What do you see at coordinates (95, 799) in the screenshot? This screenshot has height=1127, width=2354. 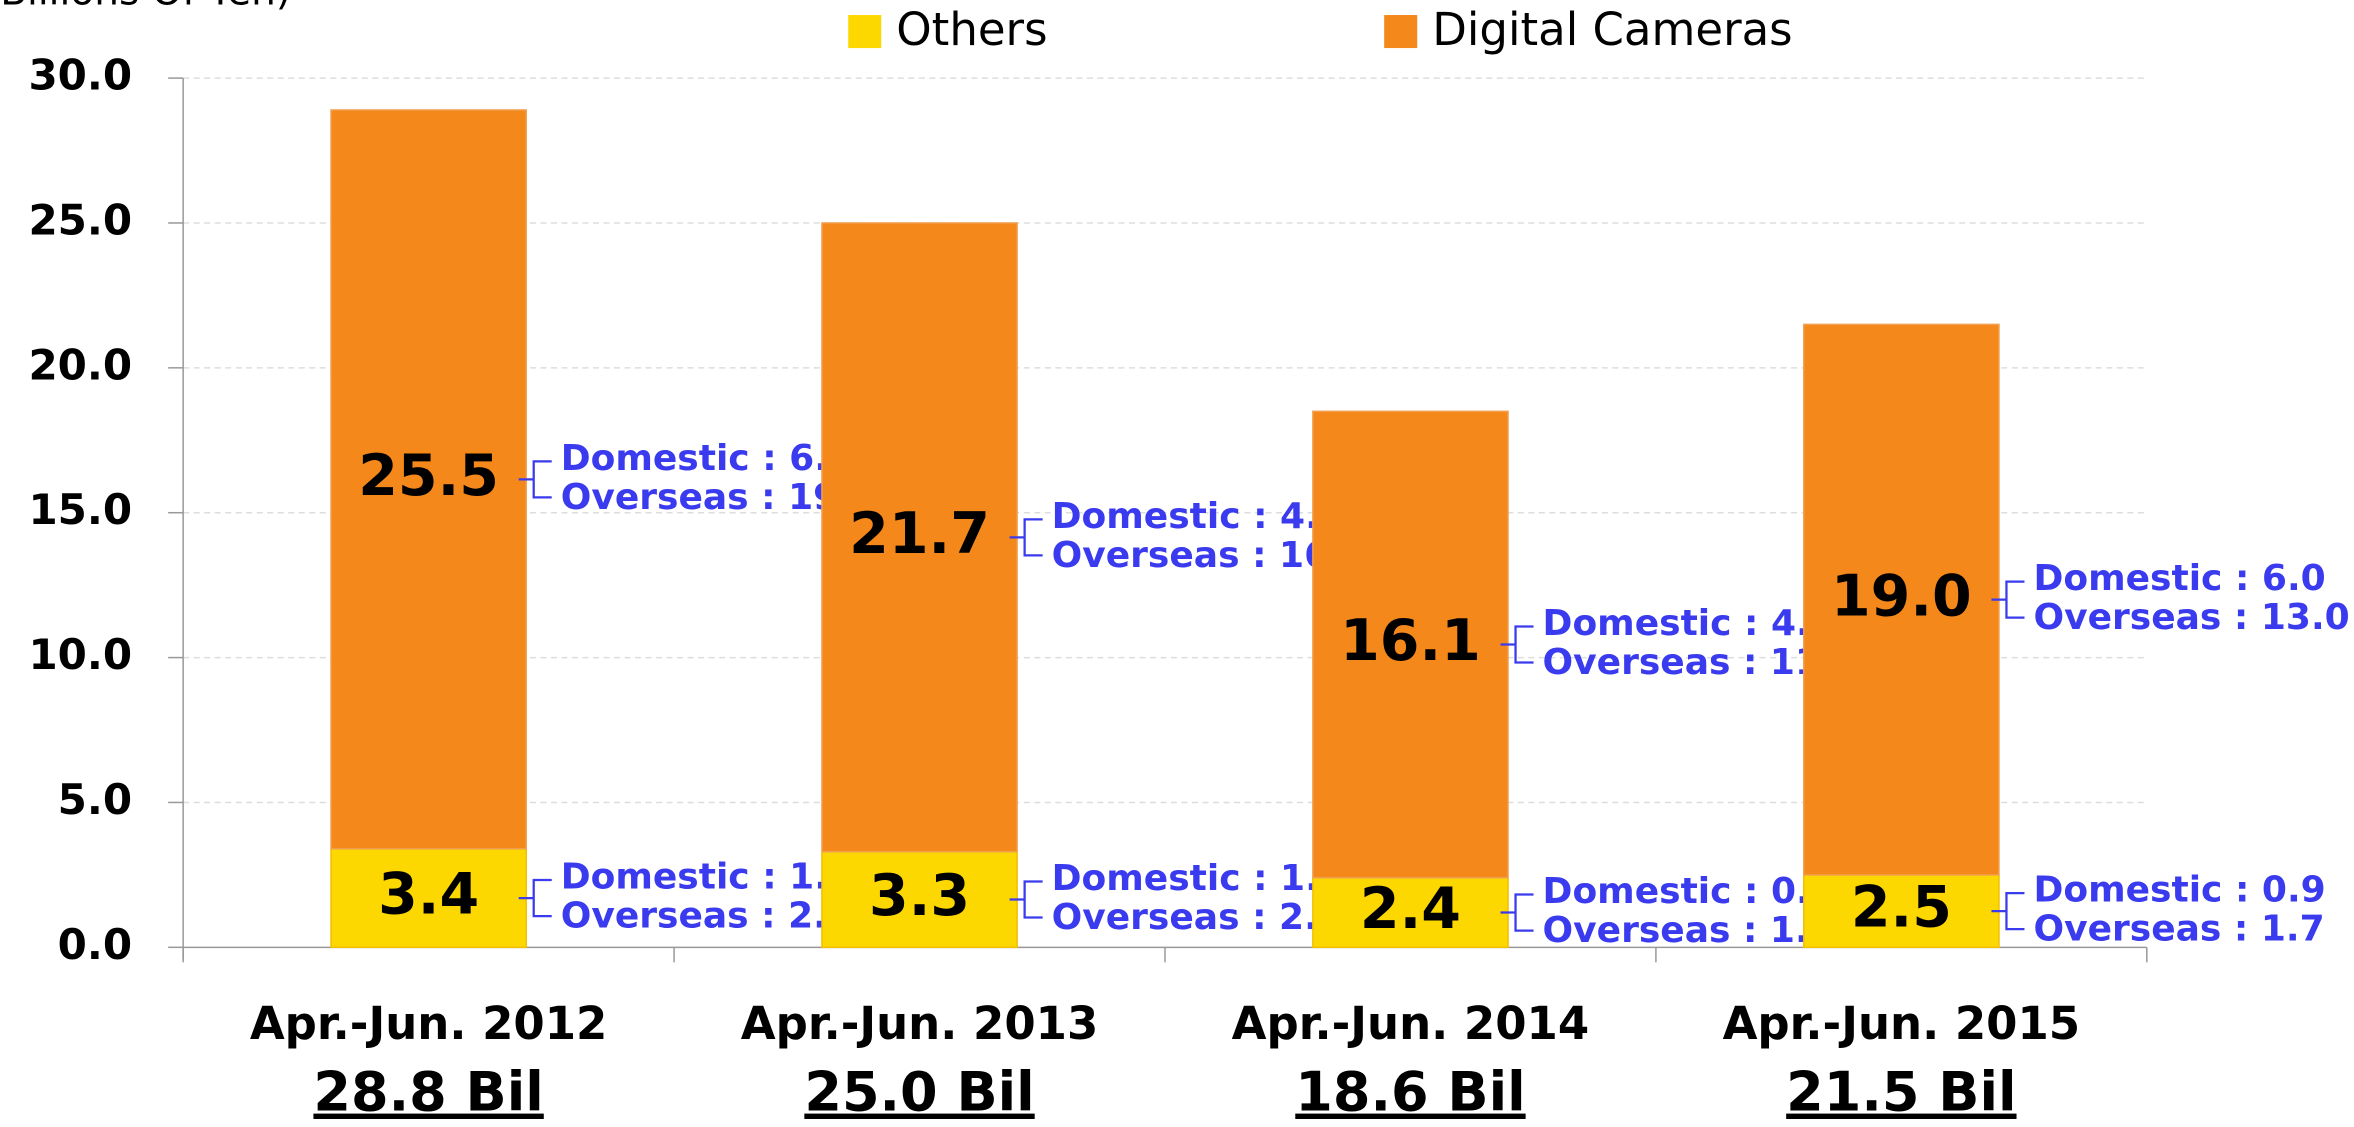 I see `y-tick-label: 5.0` at bounding box center [95, 799].